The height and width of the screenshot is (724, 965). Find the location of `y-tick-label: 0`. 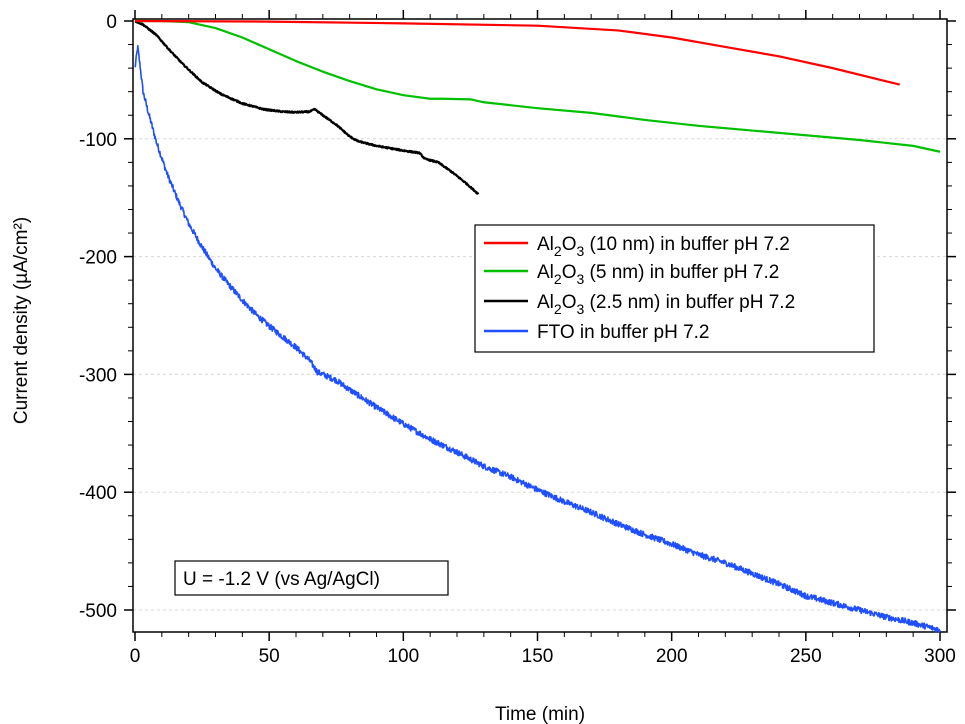

y-tick-label: 0 is located at coordinates (111, 22).